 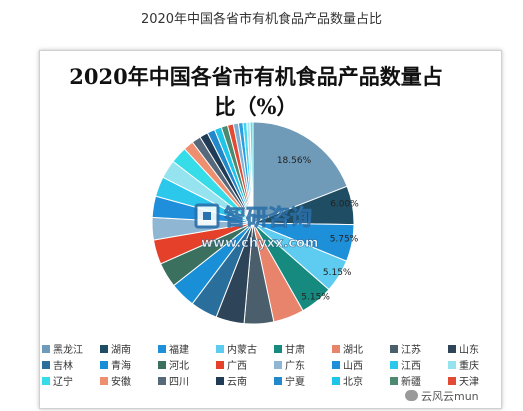 What do you see at coordinates (179, 366) in the screenshot?
I see `legend-label-10: 河北` at bounding box center [179, 366].